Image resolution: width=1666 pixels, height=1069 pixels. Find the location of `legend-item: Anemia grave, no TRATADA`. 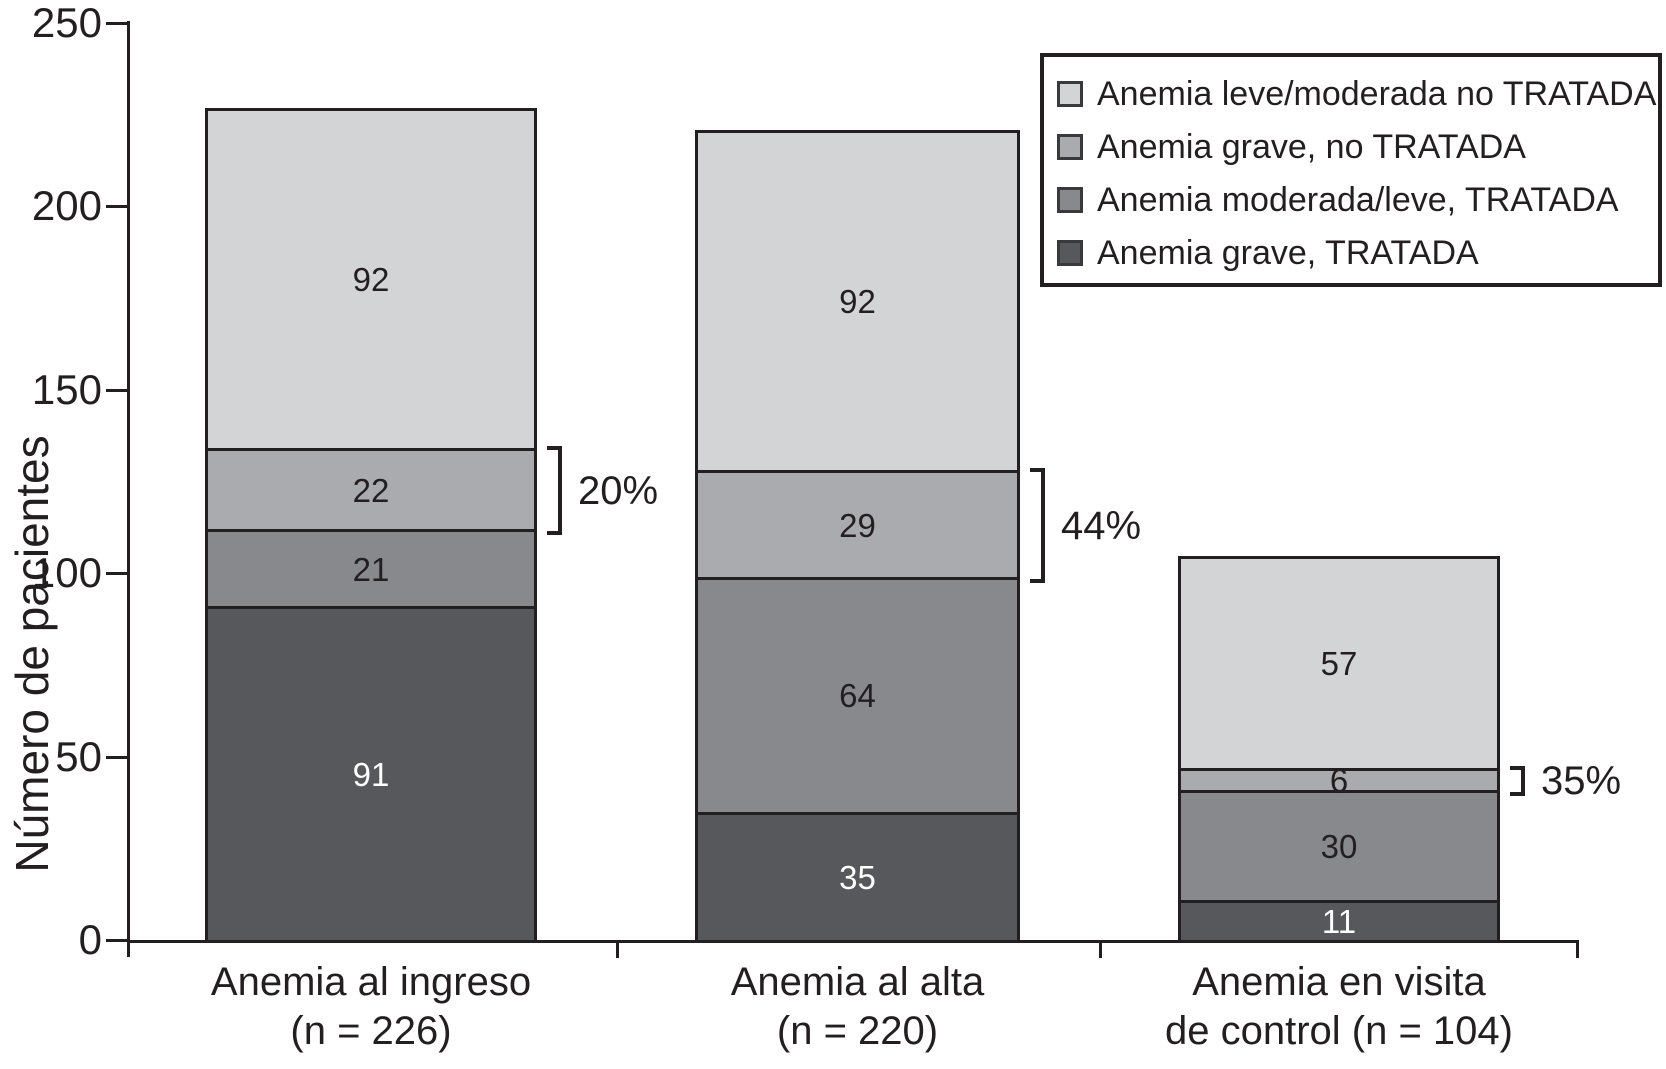

legend-item: Anemia grave, no TRATADA is located at coordinates (1357, 146).